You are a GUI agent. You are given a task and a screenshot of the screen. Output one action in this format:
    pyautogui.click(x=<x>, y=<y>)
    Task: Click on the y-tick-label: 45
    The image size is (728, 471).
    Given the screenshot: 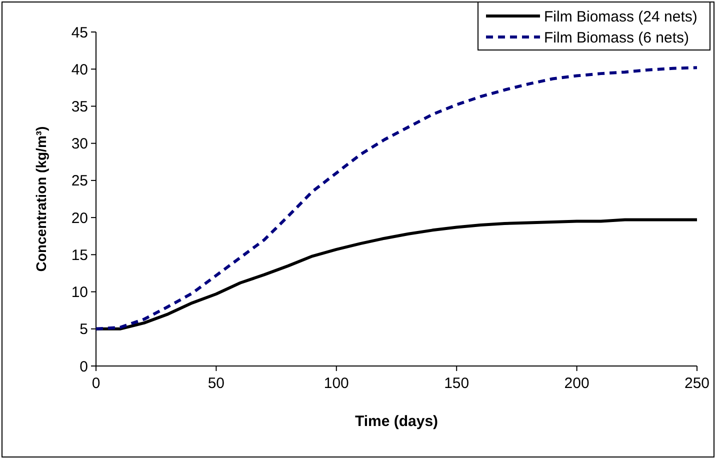 What is the action you would take?
    pyautogui.click(x=79, y=33)
    